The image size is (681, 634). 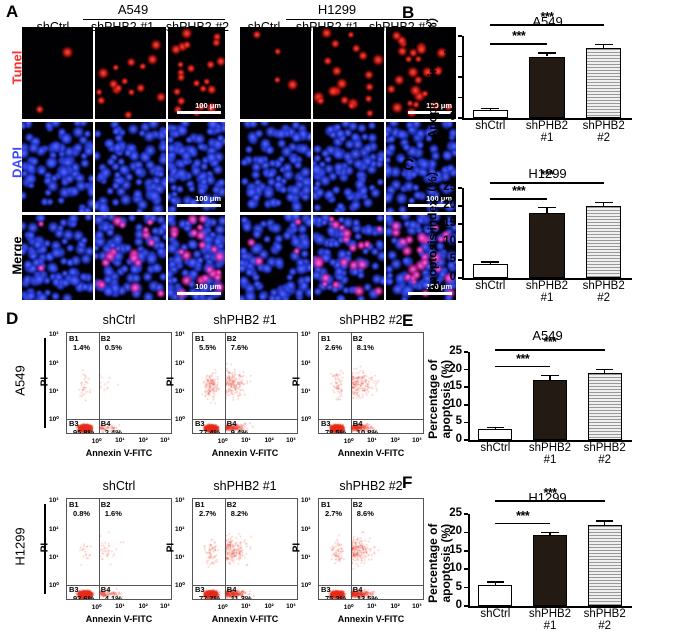 I want to click on flow-quadrant-value-b3: 93.6%, so click(x=84, y=597).